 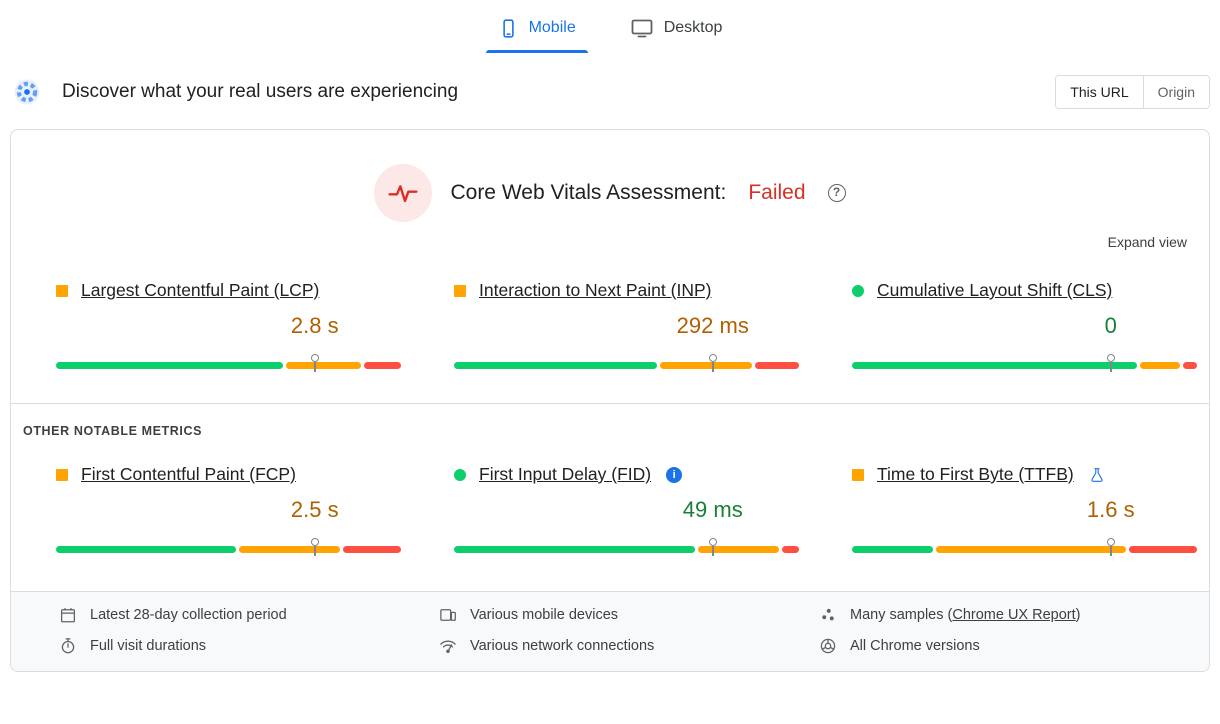 What do you see at coordinates (1147, 242) in the screenshot?
I see `expand-view-link: Expand view` at bounding box center [1147, 242].